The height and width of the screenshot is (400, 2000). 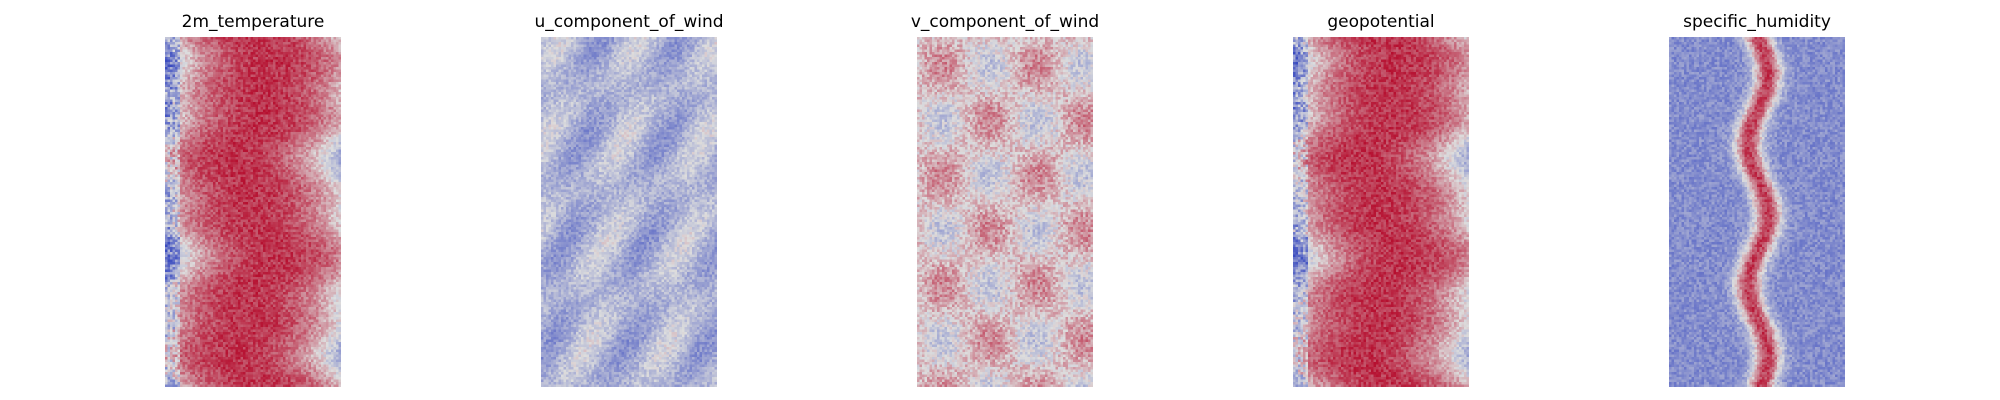 I want to click on chart-title: specific_humidity, so click(x=1757, y=22).